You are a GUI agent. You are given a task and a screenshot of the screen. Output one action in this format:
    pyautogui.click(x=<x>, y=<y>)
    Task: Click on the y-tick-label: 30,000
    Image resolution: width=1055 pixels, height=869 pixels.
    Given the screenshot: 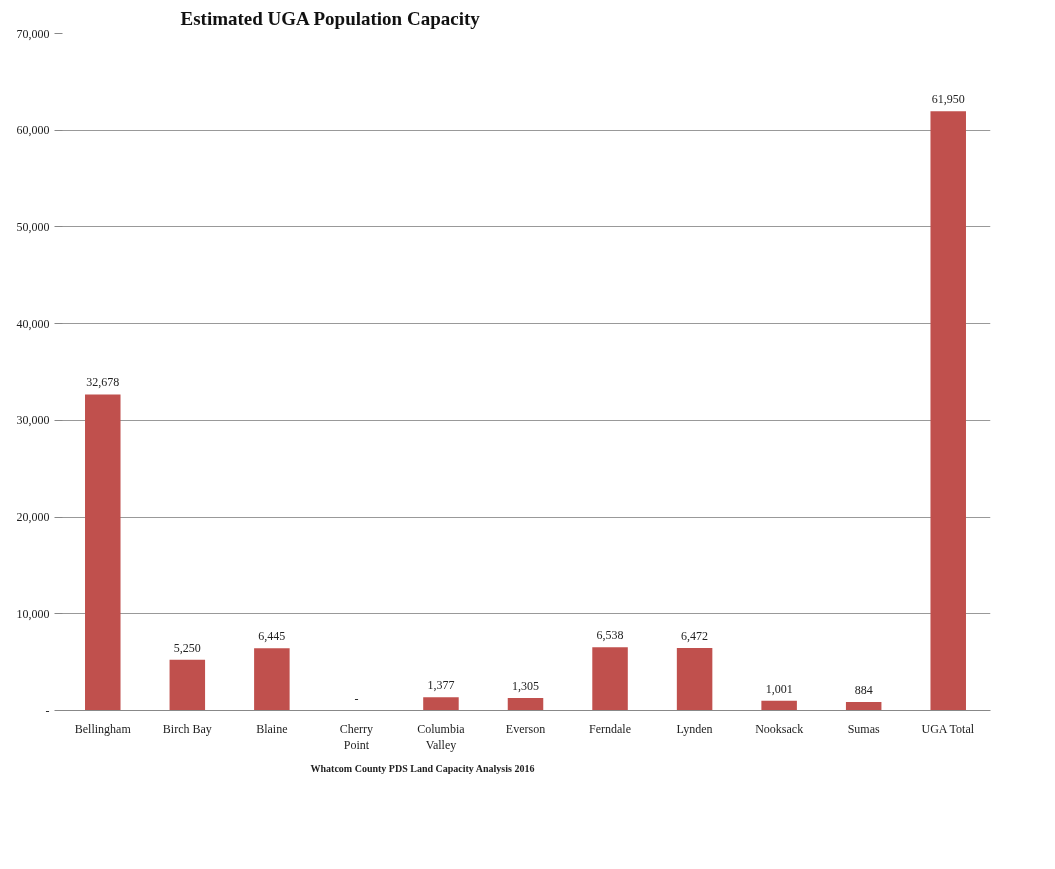 What is the action you would take?
    pyautogui.click(x=33, y=420)
    